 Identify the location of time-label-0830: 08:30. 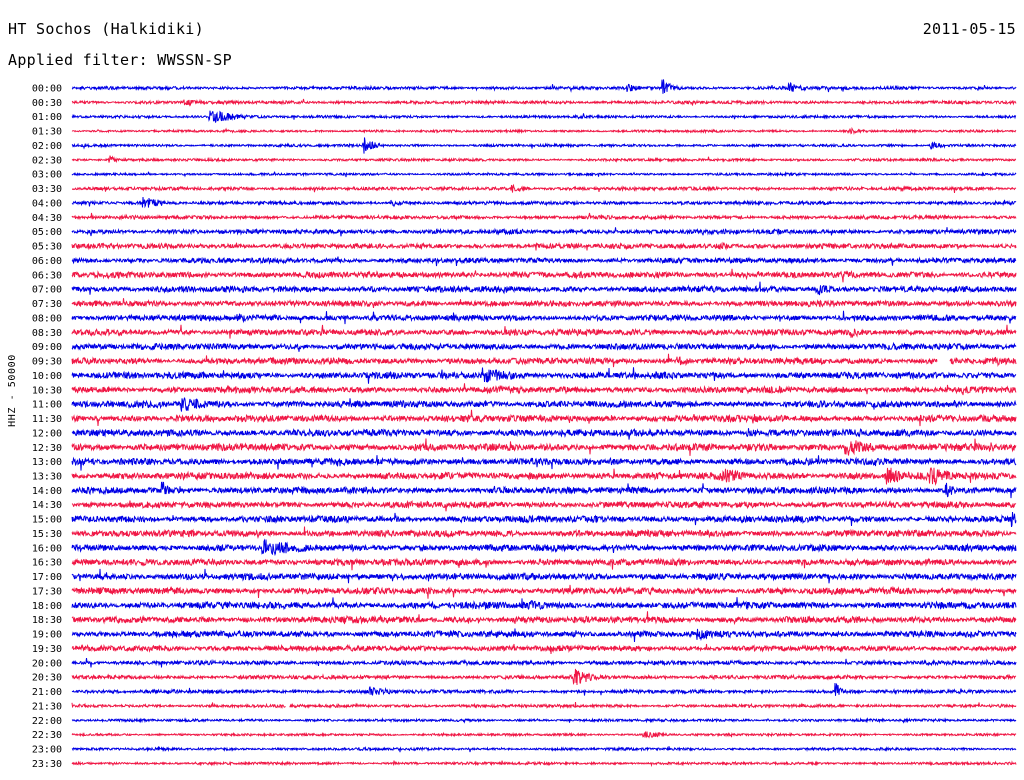
(47, 333).